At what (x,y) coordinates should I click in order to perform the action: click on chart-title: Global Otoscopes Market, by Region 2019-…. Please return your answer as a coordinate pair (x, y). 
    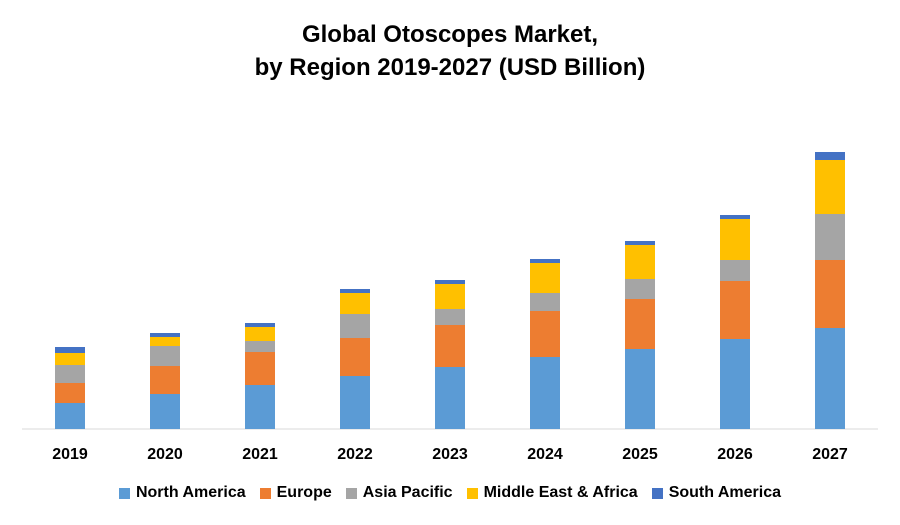
    Looking at the image, I should click on (450, 51).